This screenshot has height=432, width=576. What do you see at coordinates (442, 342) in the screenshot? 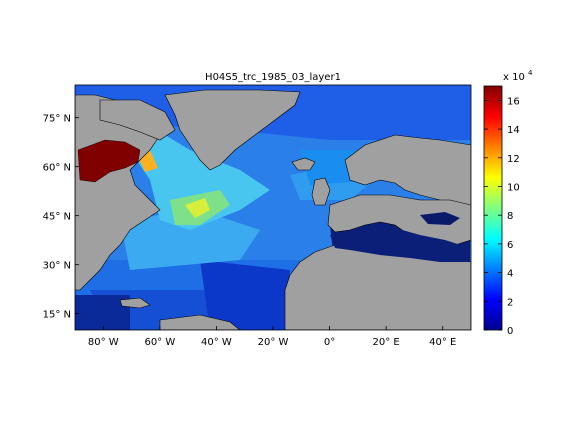
I see `lon-tick-label: 40° E` at bounding box center [442, 342].